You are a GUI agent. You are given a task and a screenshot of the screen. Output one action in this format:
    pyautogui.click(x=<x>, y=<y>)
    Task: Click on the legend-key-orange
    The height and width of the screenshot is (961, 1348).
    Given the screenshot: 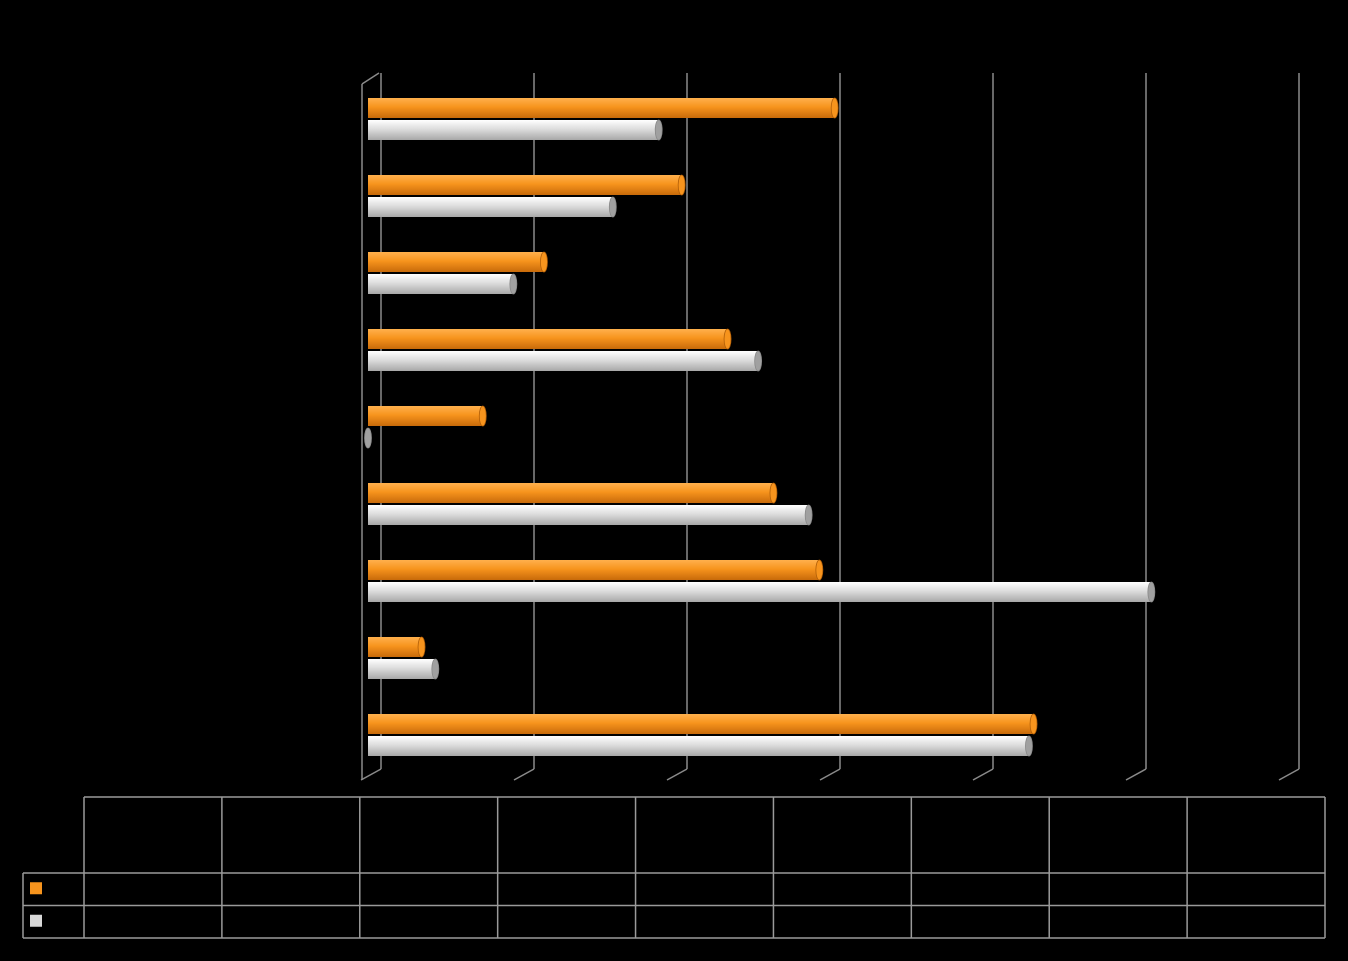 What is the action you would take?
    pyautogui.click(x=36, y=888)
    